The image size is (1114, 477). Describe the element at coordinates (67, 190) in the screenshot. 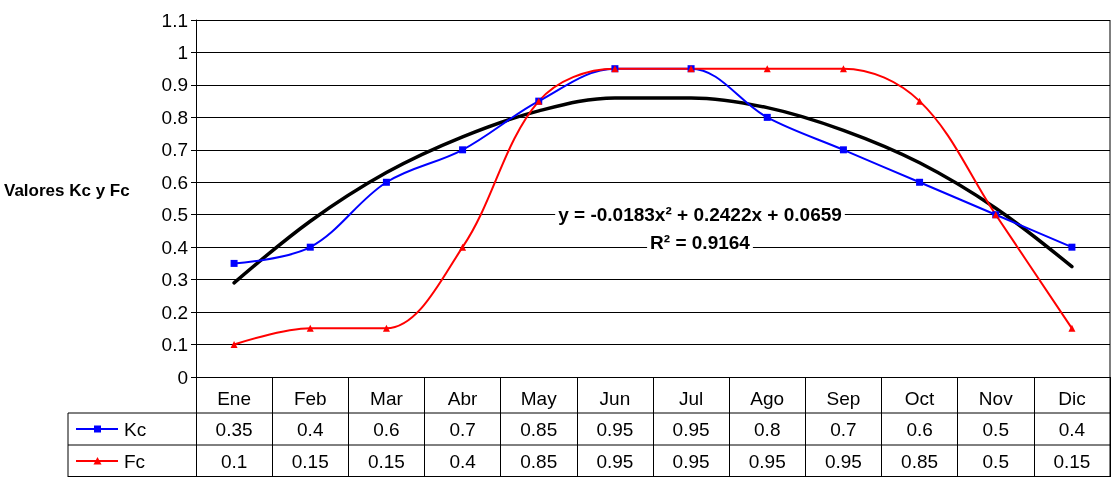

I see `y-axis-title: Valores Kc y Fc` at that location.